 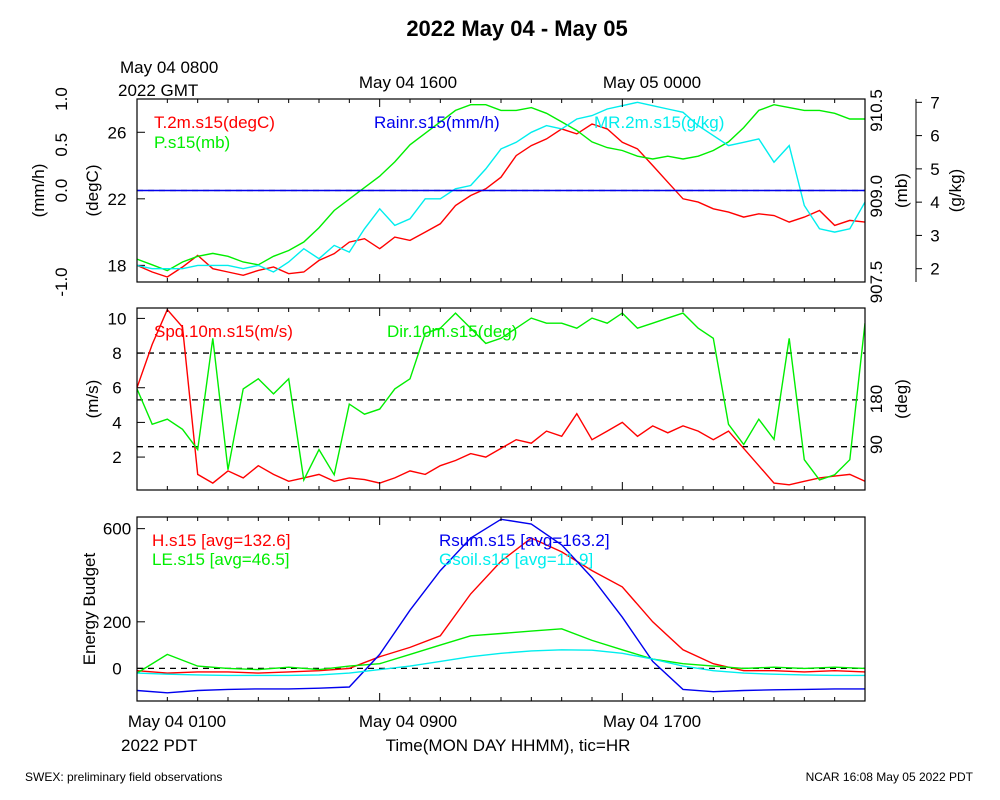 I want to click on top-axis-start-label-line1: May 04 0800, so click(x=169, y=67).